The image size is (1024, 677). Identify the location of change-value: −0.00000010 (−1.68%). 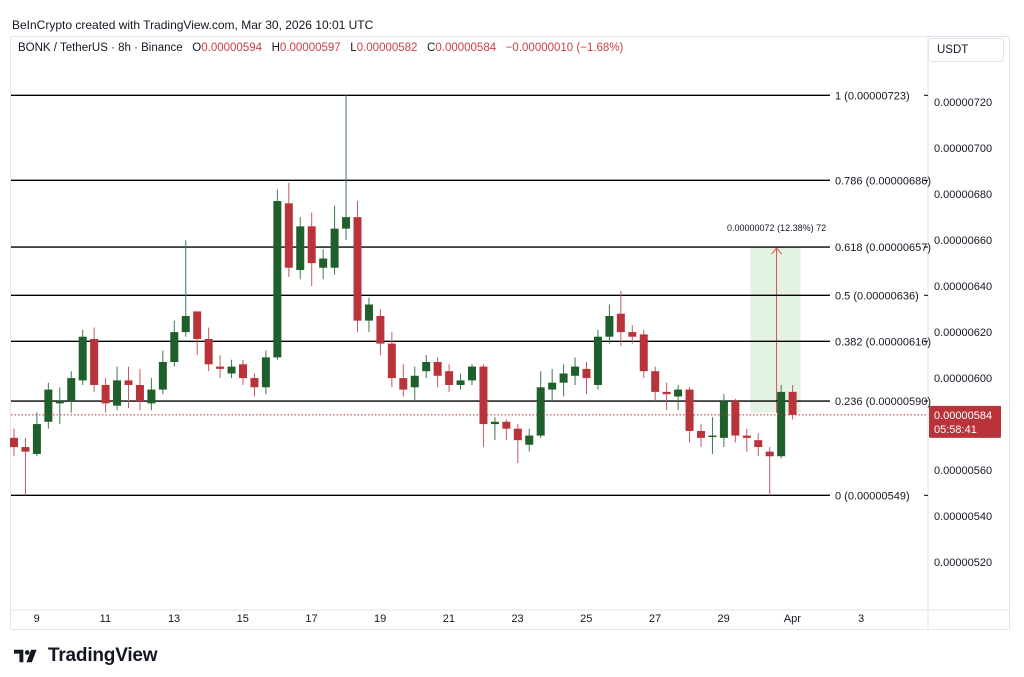
(564, 48).